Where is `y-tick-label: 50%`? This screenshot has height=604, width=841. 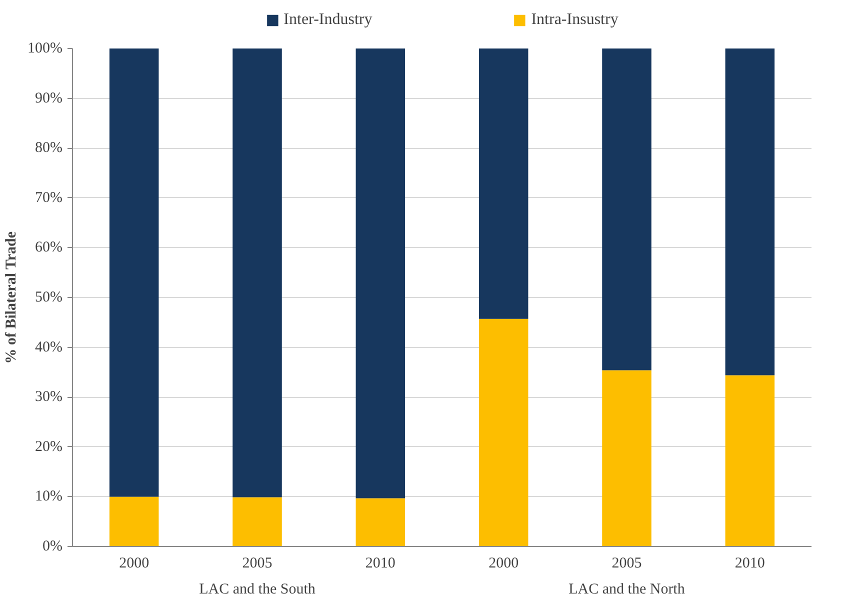 y-tick-label: 50% is located at coordinates (49, 298).